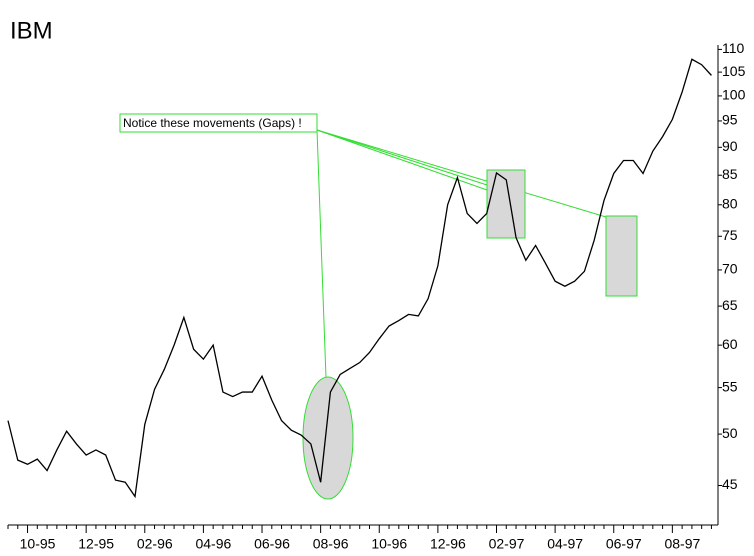 Image resolution: width=754 pixels, height=556 pixels. Describe the element at coordinates (730, 484) in the screenshot. I see `y-tick-label: 45` at that location.